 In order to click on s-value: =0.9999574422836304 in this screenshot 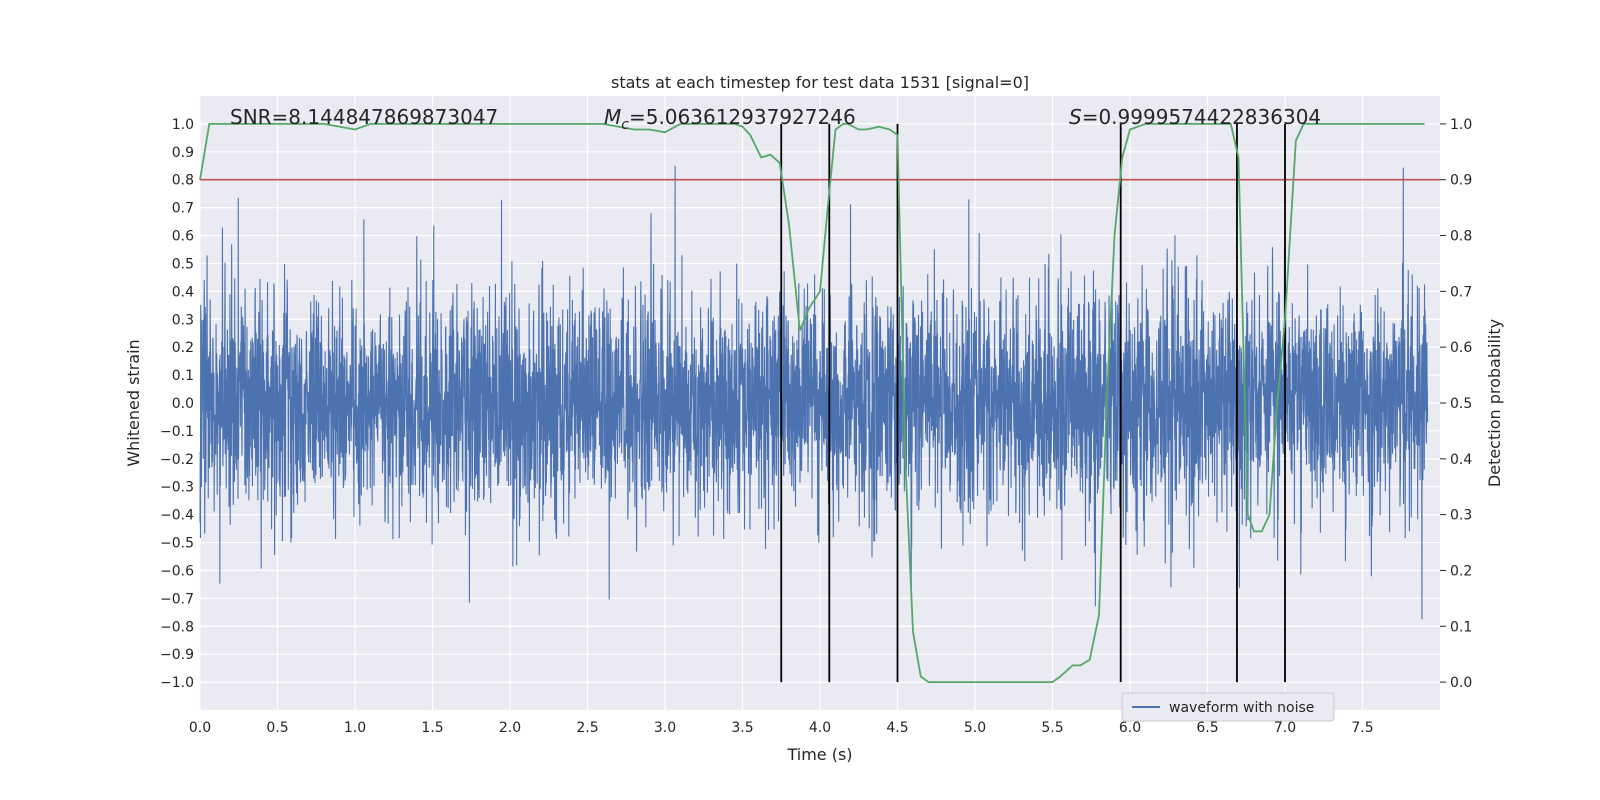, I will do `click(1201, 117)`.